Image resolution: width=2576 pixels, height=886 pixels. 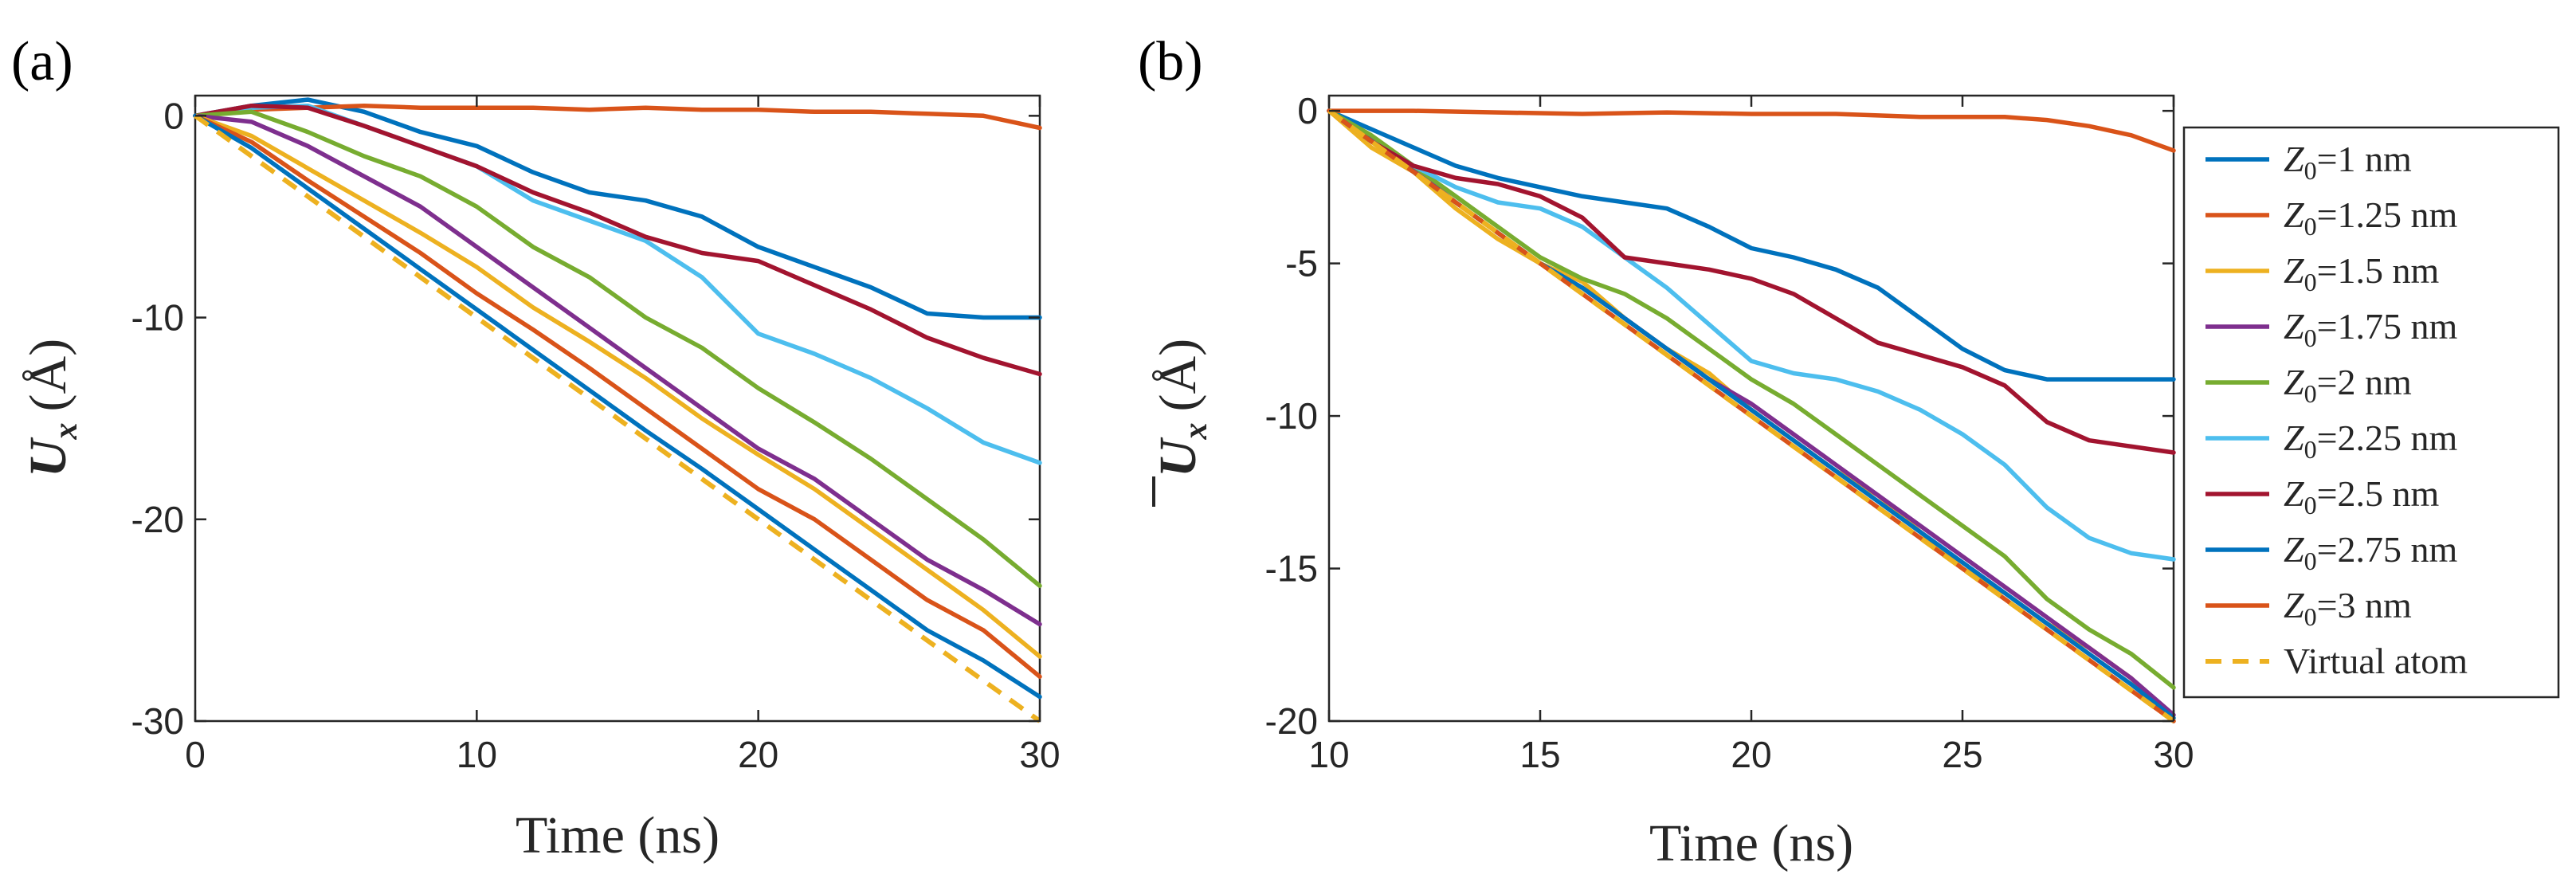 What do you see at coordinates (2348, 608) in the screenshot?
I see `legend-label: Z0=3 nm` at bounding box center [2348, 608].